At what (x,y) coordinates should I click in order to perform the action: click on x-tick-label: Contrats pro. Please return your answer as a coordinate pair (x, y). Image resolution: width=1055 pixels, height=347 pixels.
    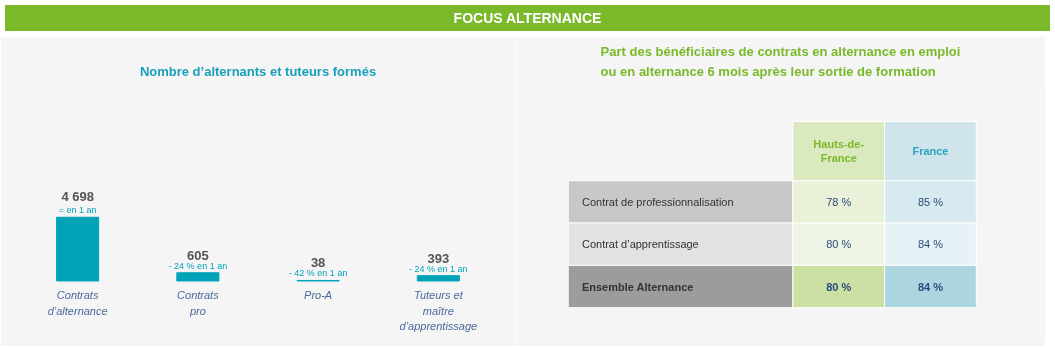
    Looking at the image, I should click on (198, 302).